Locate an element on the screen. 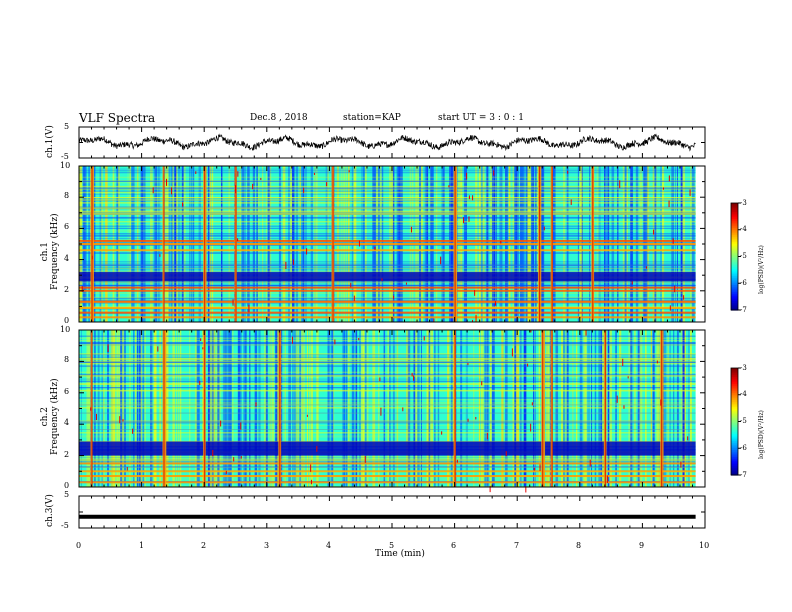 The image size is (792, 612). ch1-spec-ytick: 4 is located at coordinates (67, 258).